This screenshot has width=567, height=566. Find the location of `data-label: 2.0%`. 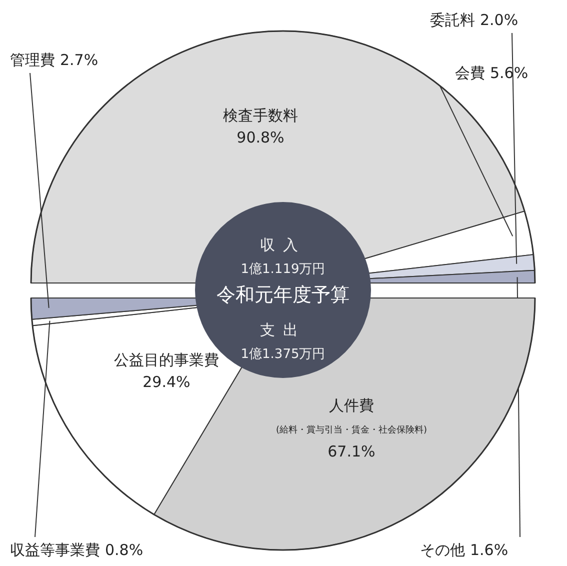

data-label: 2.0% is located at coordinates (499, 20).